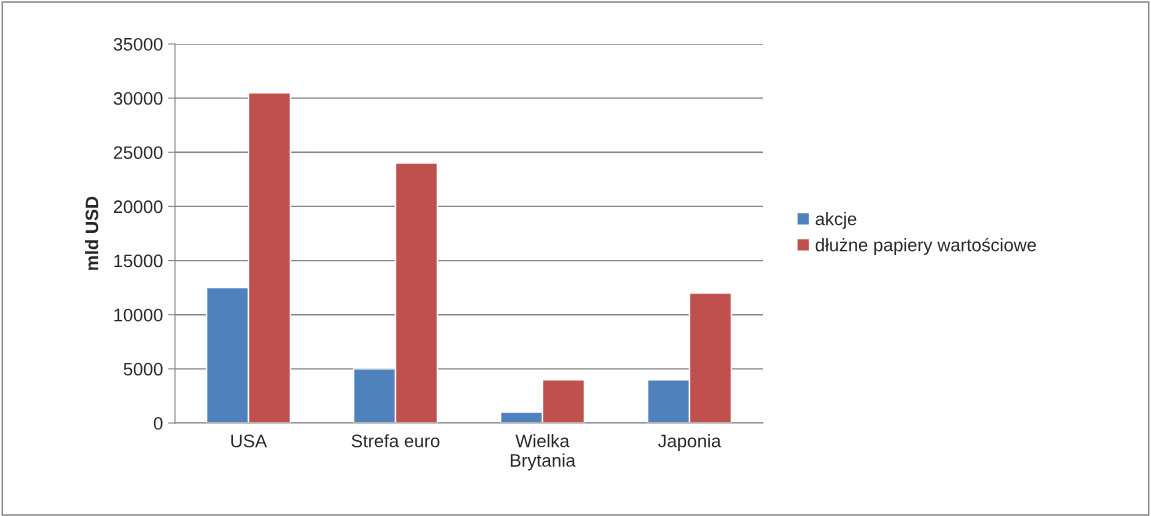  Describe the element at coordinates (395, 441) in the screenshot. I see `x-tick-label: Strefa euro` at that location.